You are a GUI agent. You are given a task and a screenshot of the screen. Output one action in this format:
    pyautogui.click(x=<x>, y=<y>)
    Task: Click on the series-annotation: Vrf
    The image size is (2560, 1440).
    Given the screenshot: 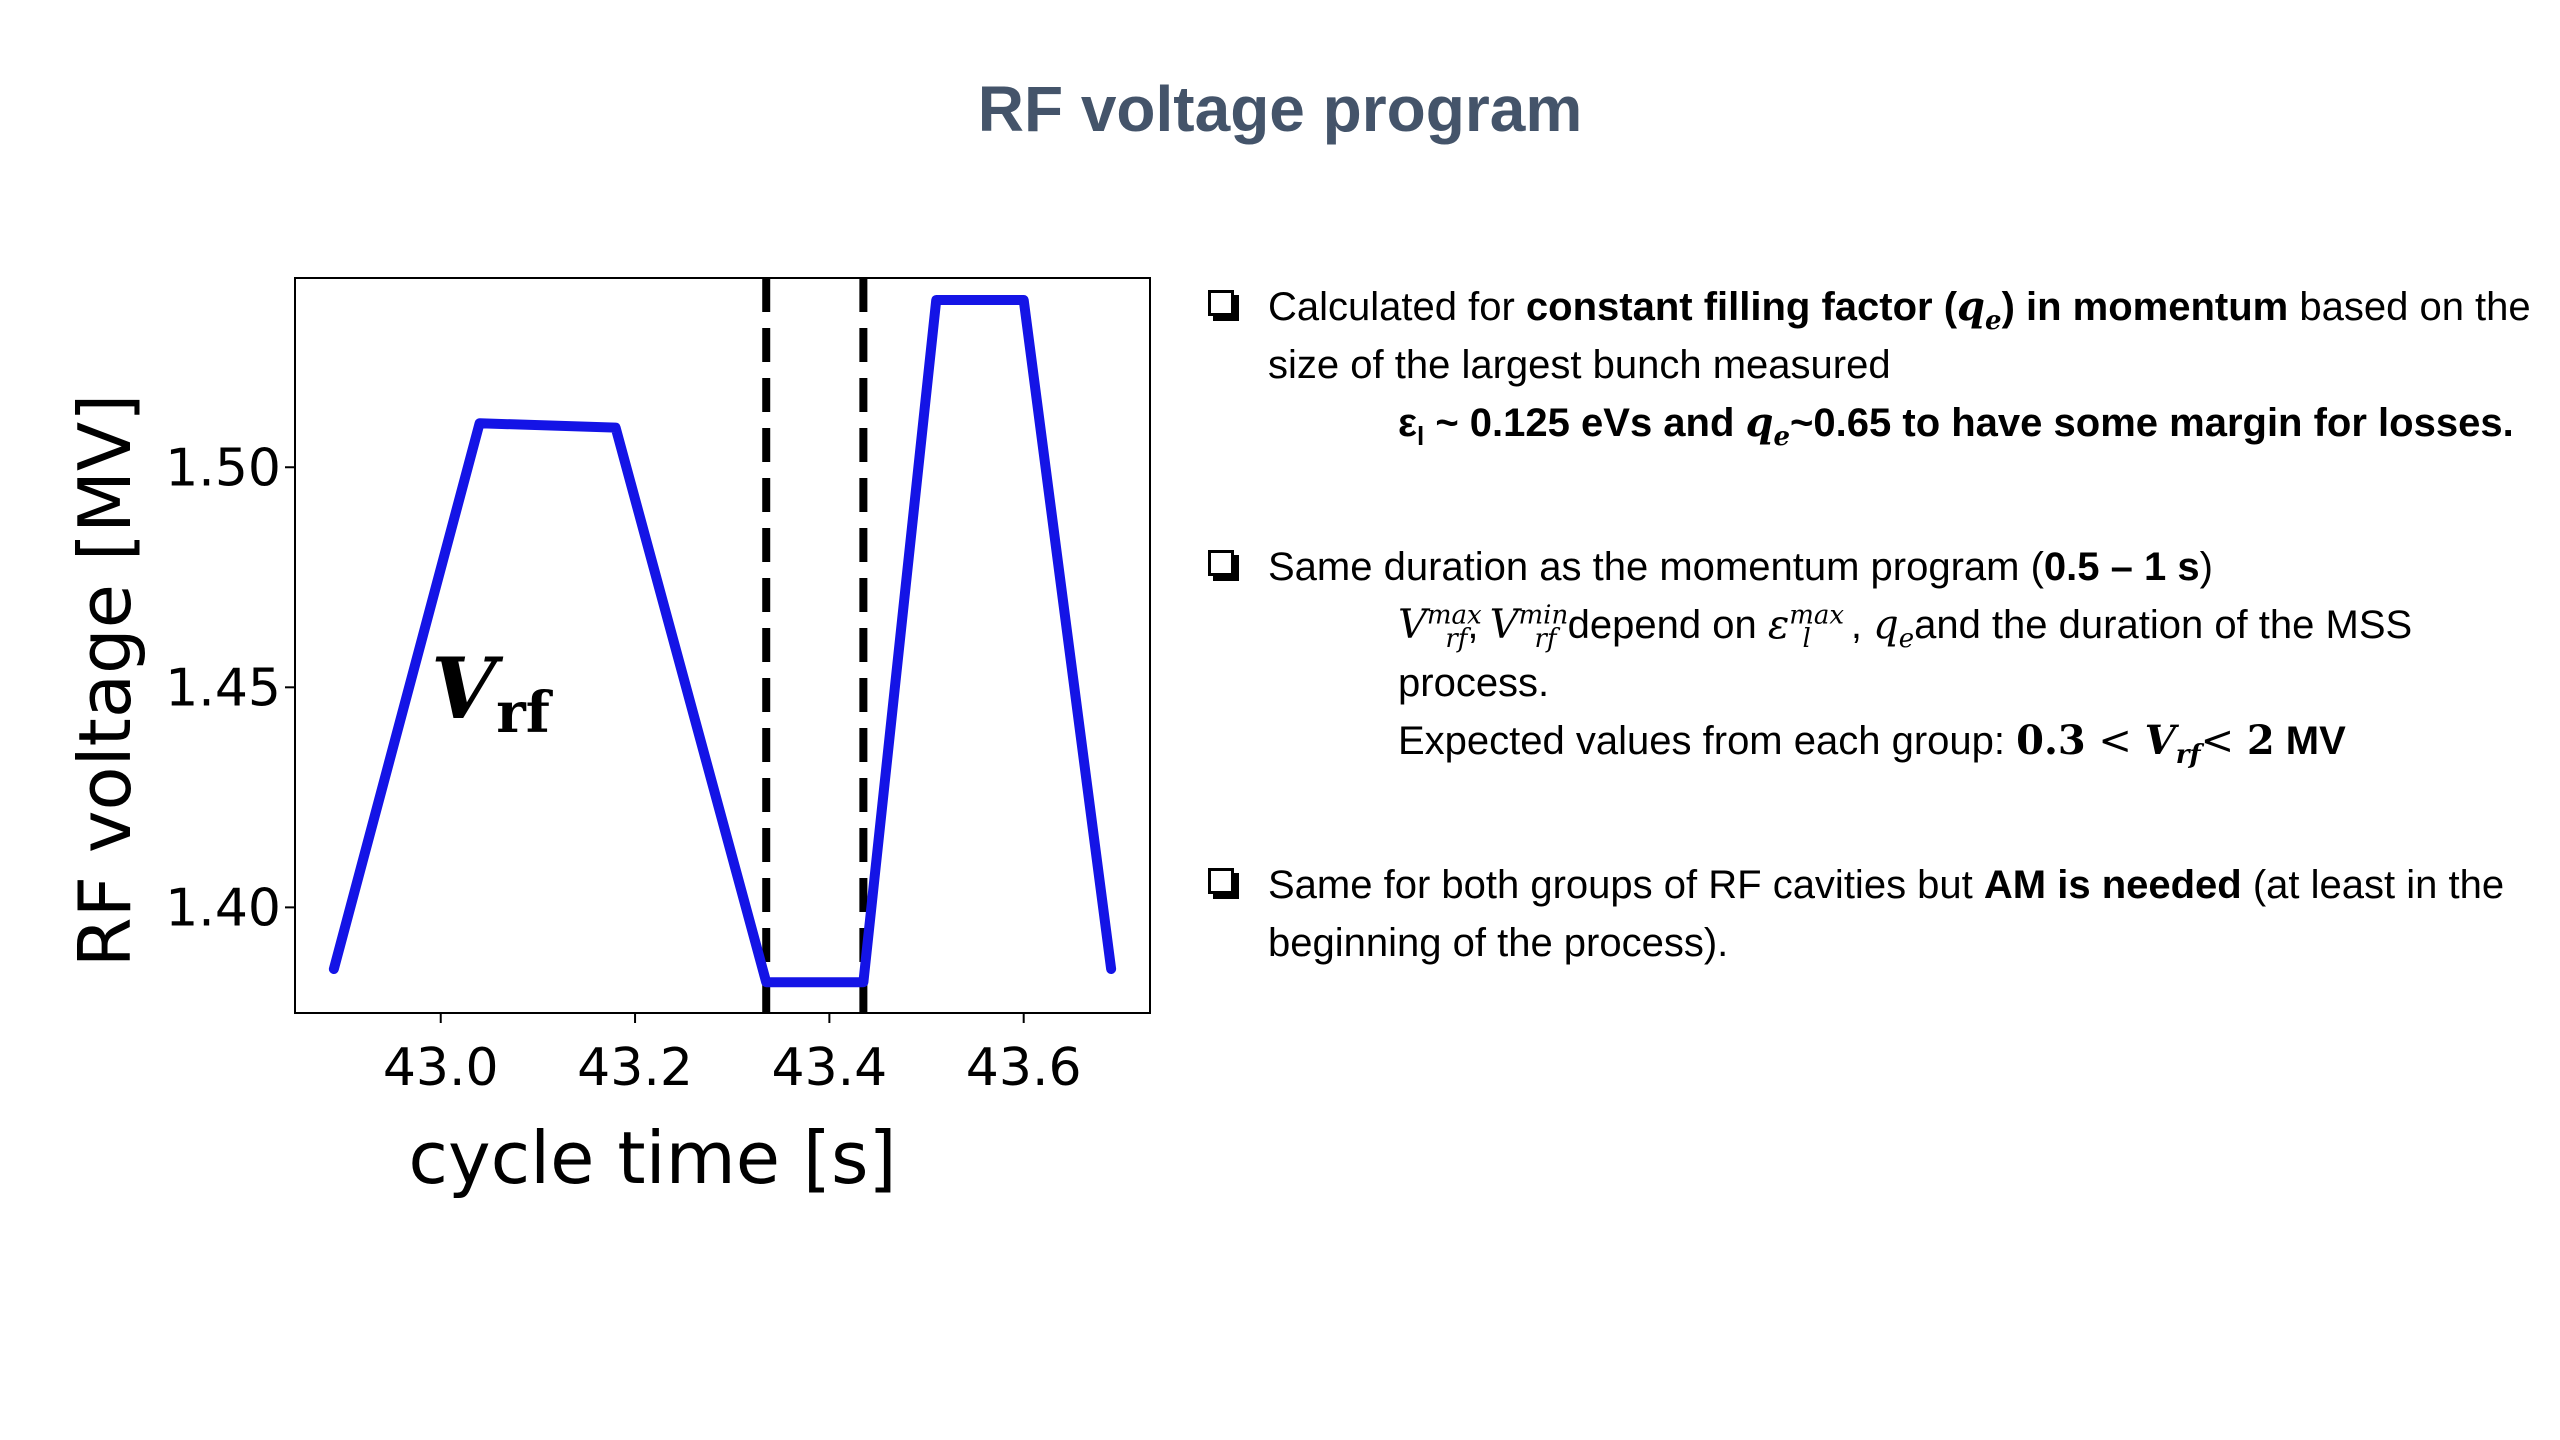 What is the action you would take?
    pyautogui.click(x=492, y=692)
    